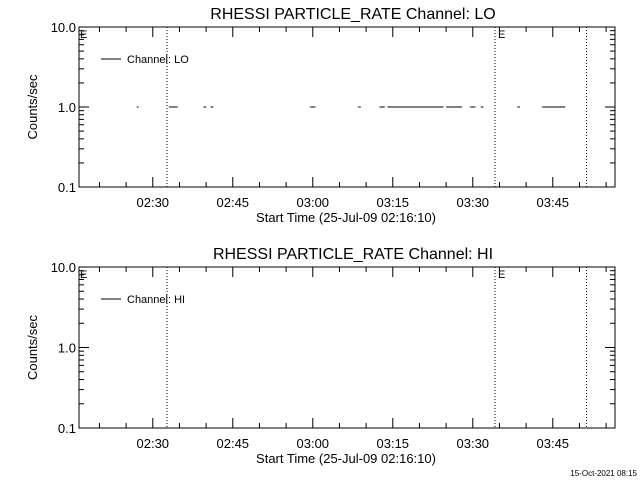 Image resolution: width=640 pixels, height=480 pixels. What do you see at coordinates (553, 202) in the screenshot?
I see `chart-1-x-tick-label: 03:45` at bounding box center [553, 202].